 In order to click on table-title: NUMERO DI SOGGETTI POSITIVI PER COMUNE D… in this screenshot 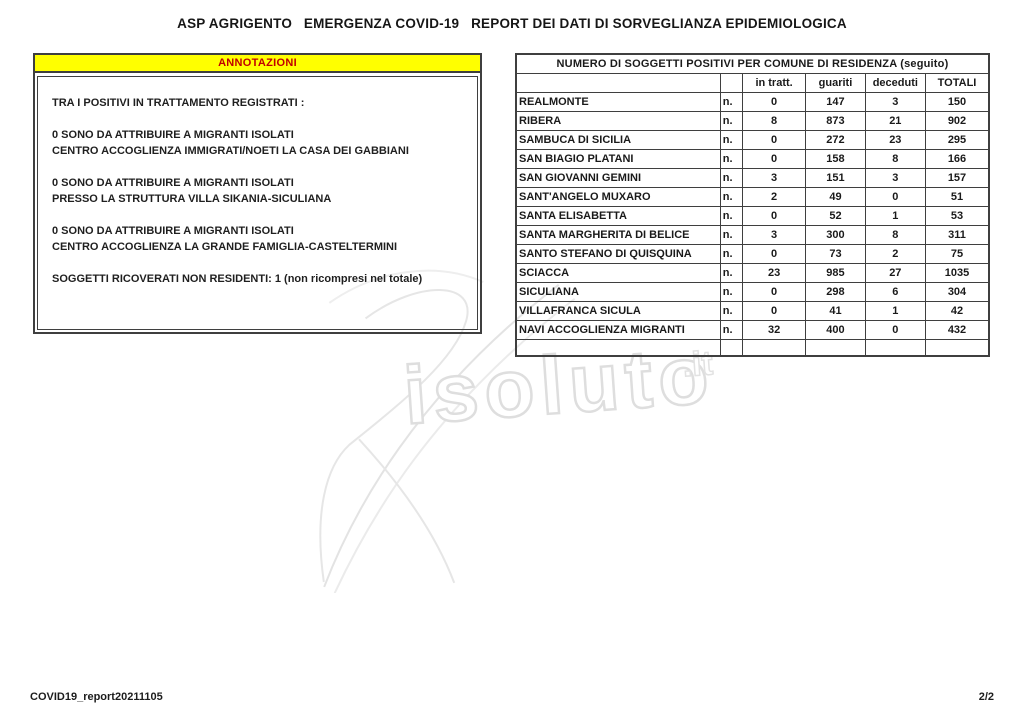, I will do `click(752, 63)`.